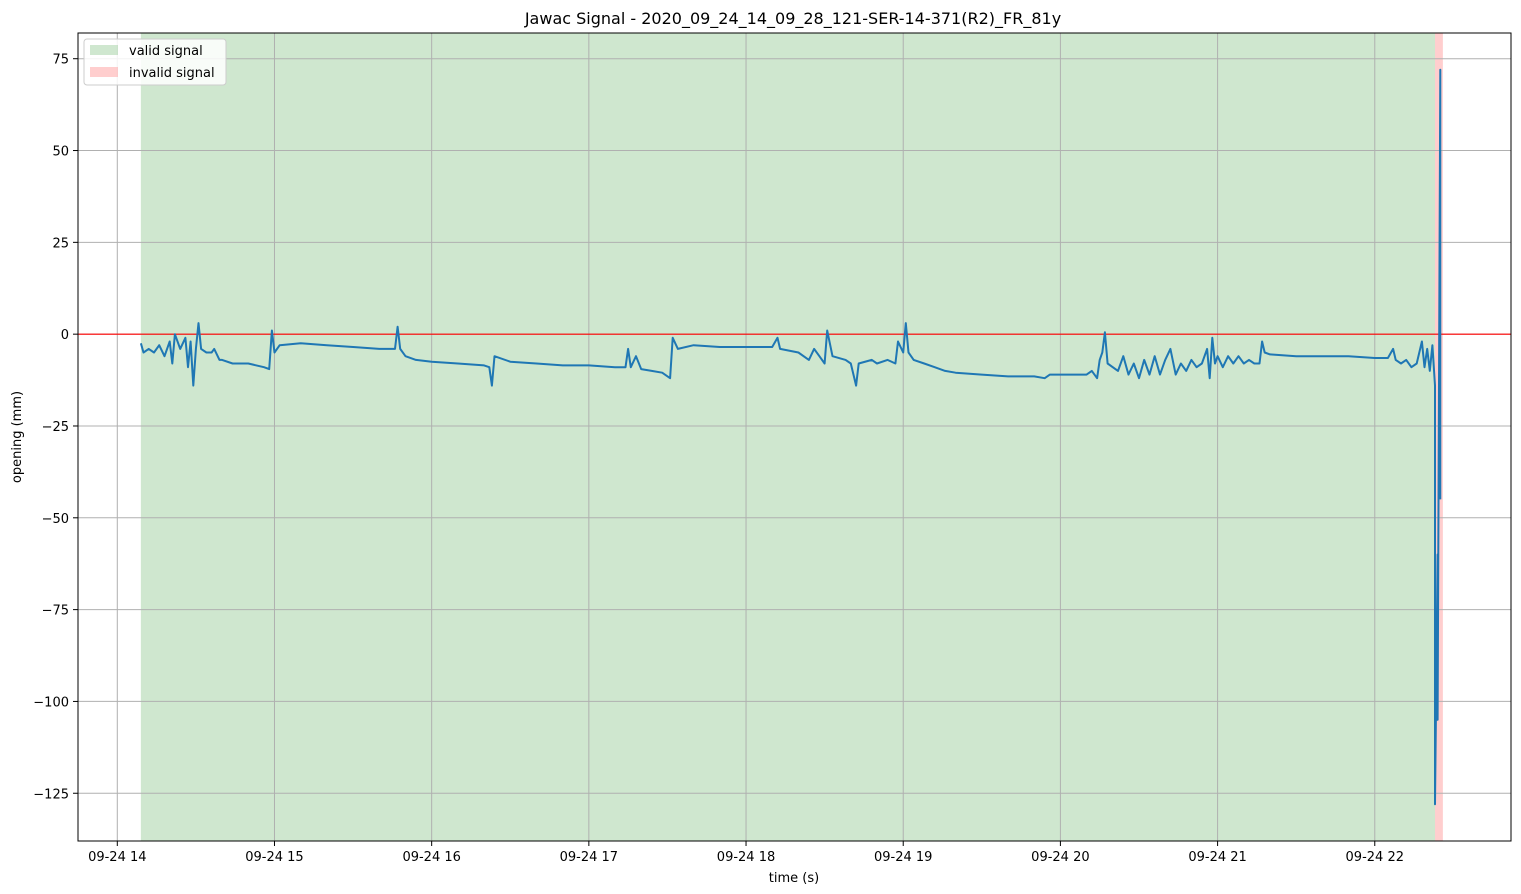 The image size is (1521, 894). I want to click on legend: valid signal invalid signal, so click(155, 62).